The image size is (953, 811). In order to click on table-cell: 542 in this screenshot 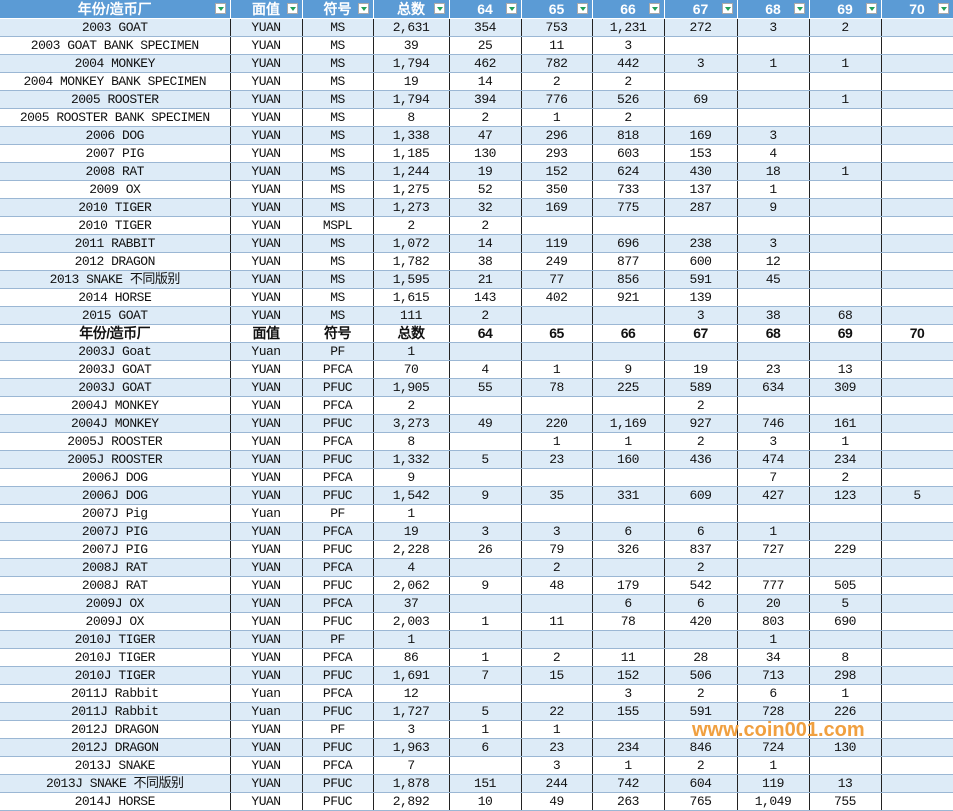, I will do `click(701, 585)`.